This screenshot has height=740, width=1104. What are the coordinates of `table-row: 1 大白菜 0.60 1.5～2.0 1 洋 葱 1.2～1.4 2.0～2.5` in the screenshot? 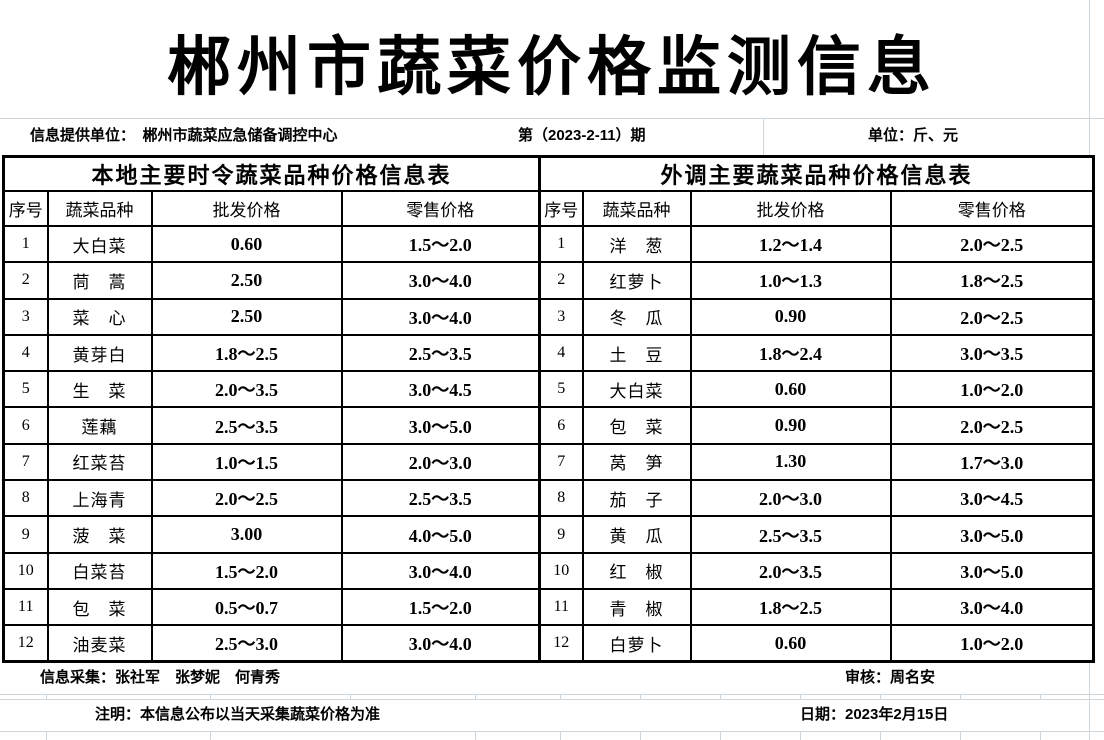 It's located at (548, 244).